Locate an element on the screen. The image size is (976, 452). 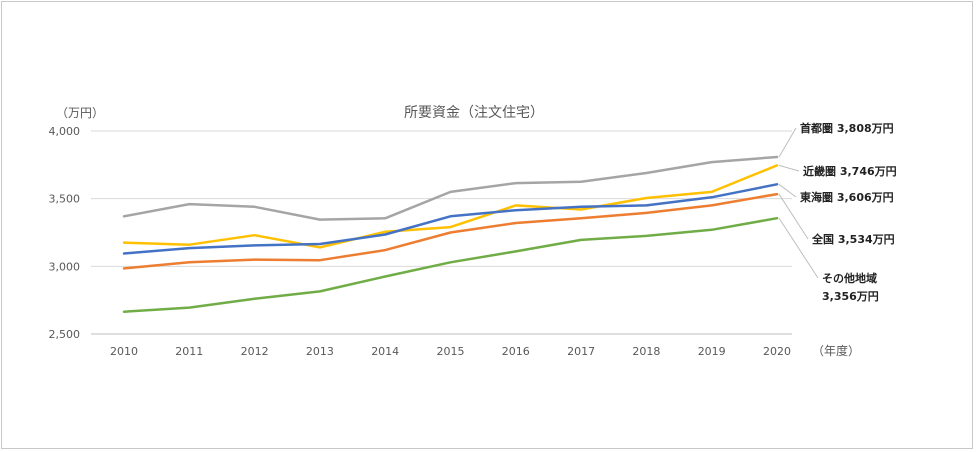
series-end-label: 首都圏 3,808万円 is located at coordinates (847, 128).